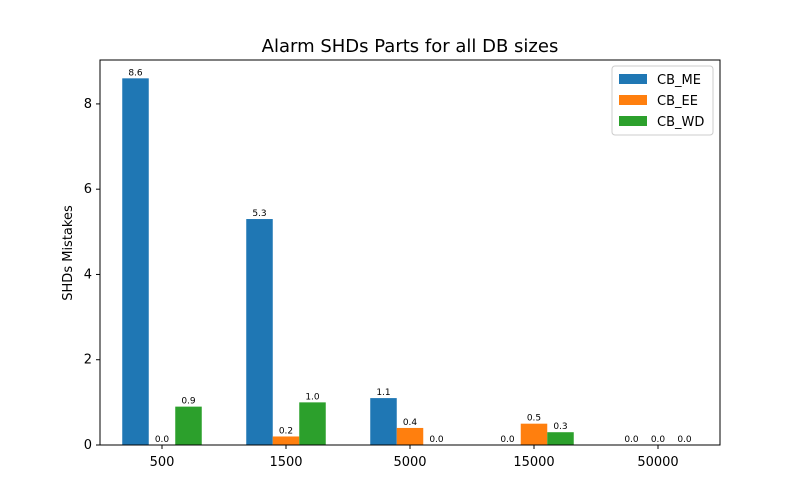 The height and width of the screenshot is (504, 800). I want to click on y-tick-label: 4, so click(88, 274).